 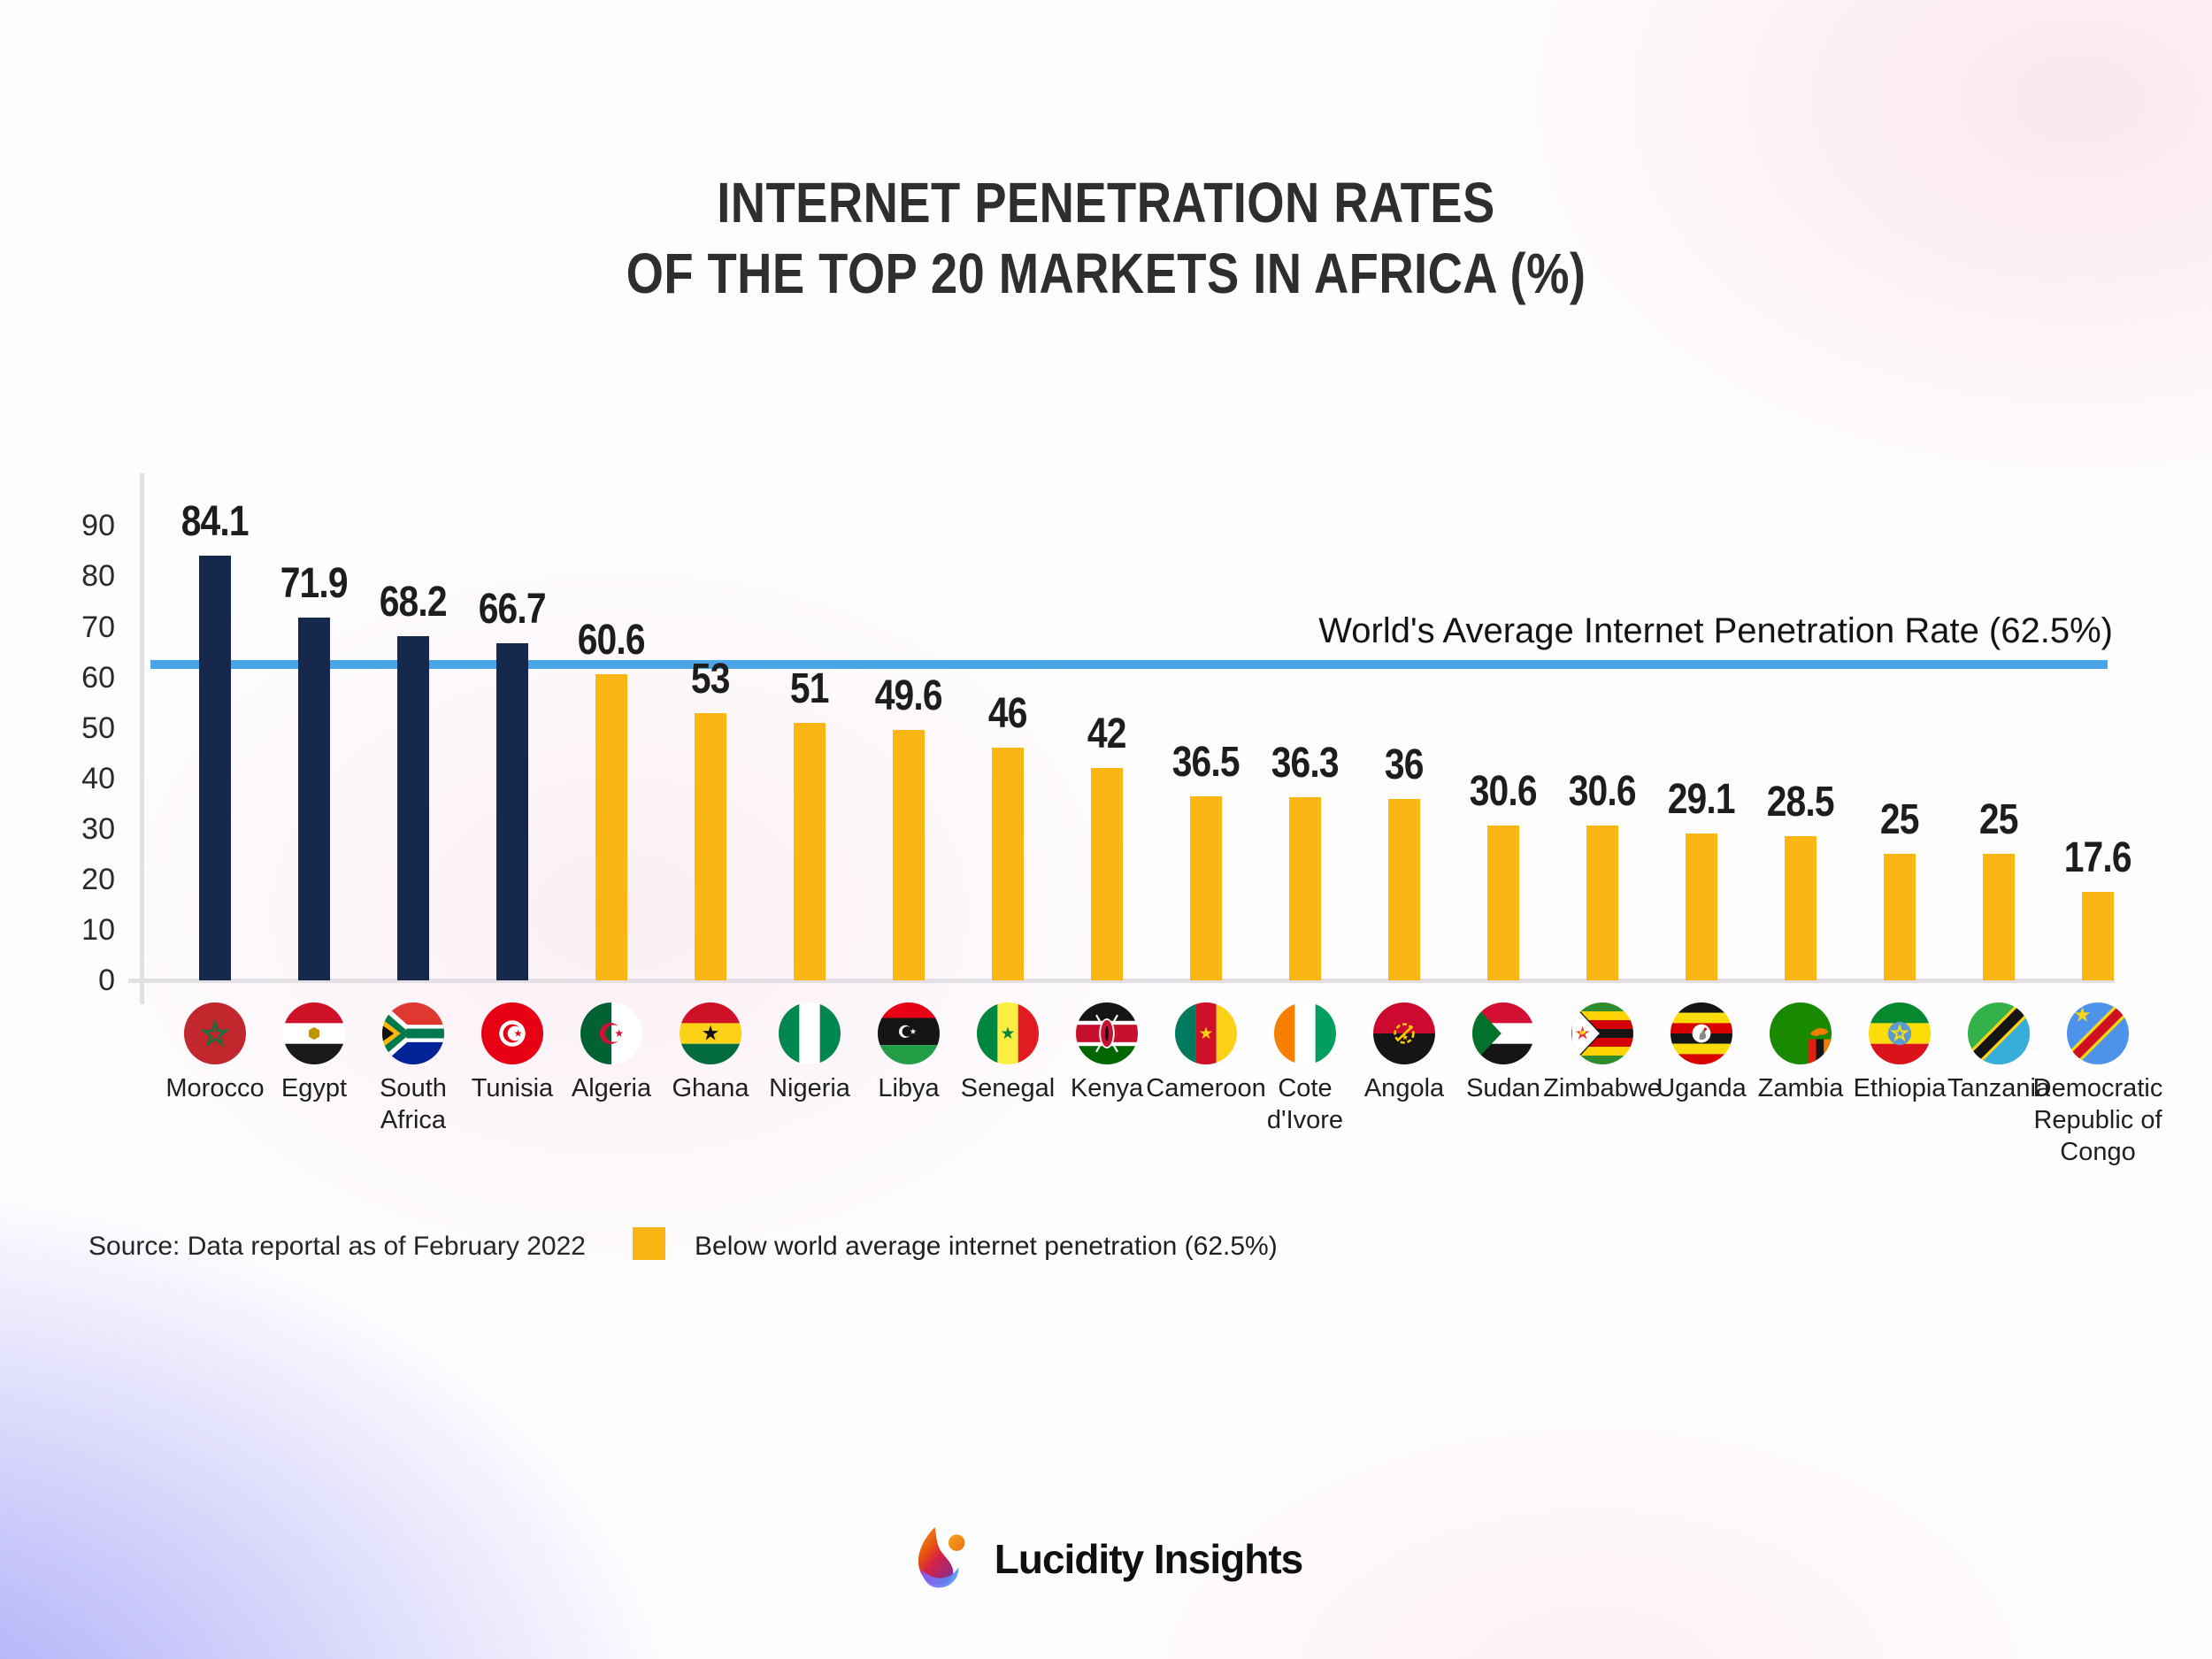 What do you see at coordinates (98, 879) in the screenshot?
I see `y-axis-tick-label: 20` at bounding box center [98, 879].